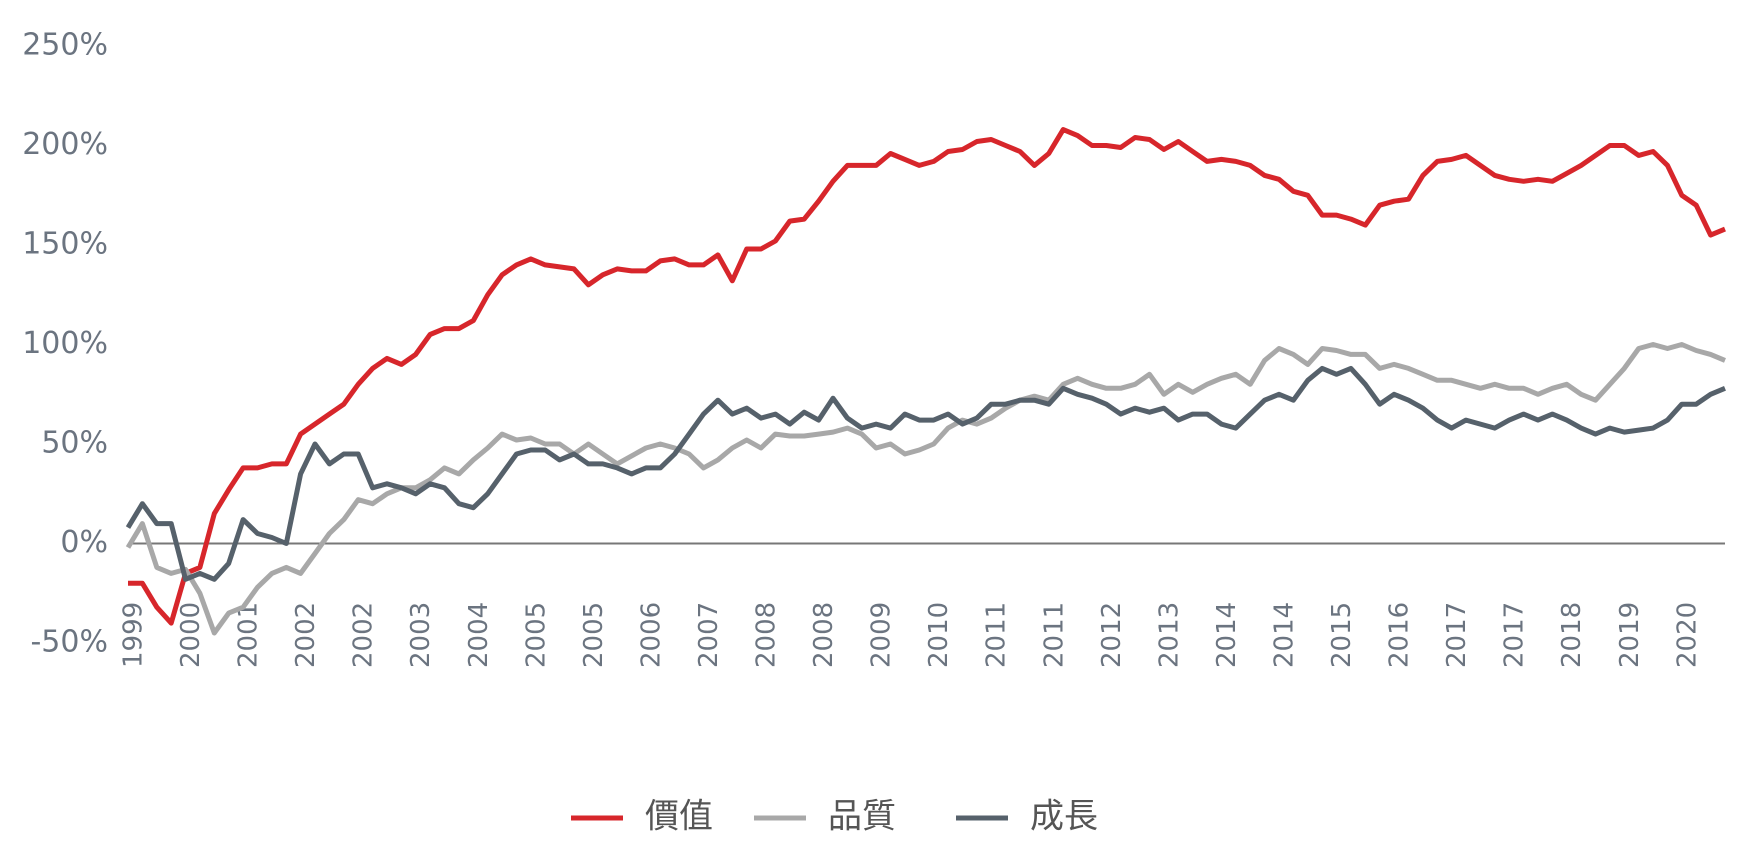 The image size is (1750, 865). Describe the element at coordinates (134, 635) in the screenshot. I see `x-tick-label: 1999` at that location.